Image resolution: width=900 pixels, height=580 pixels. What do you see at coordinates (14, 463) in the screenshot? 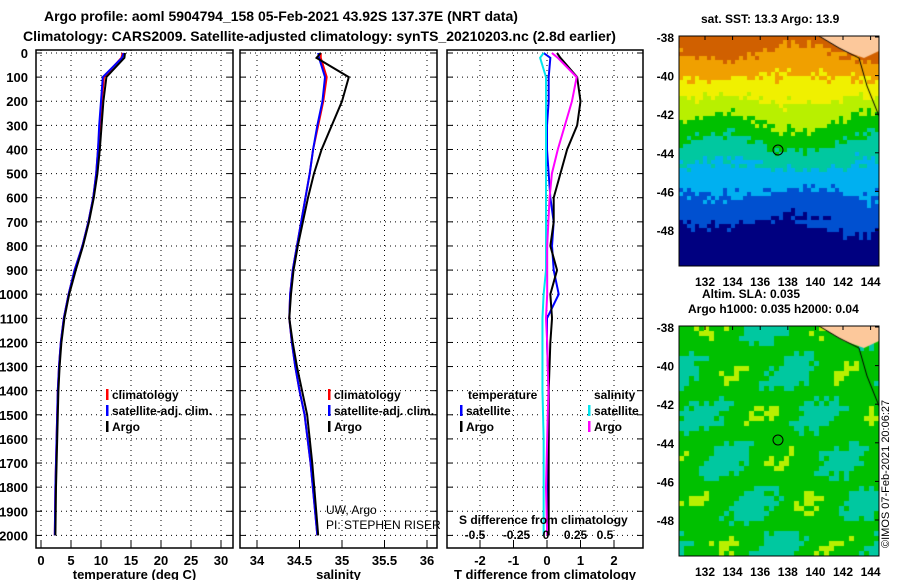
I see `y-tick-label: 1700` at bounding box center [14, 463].